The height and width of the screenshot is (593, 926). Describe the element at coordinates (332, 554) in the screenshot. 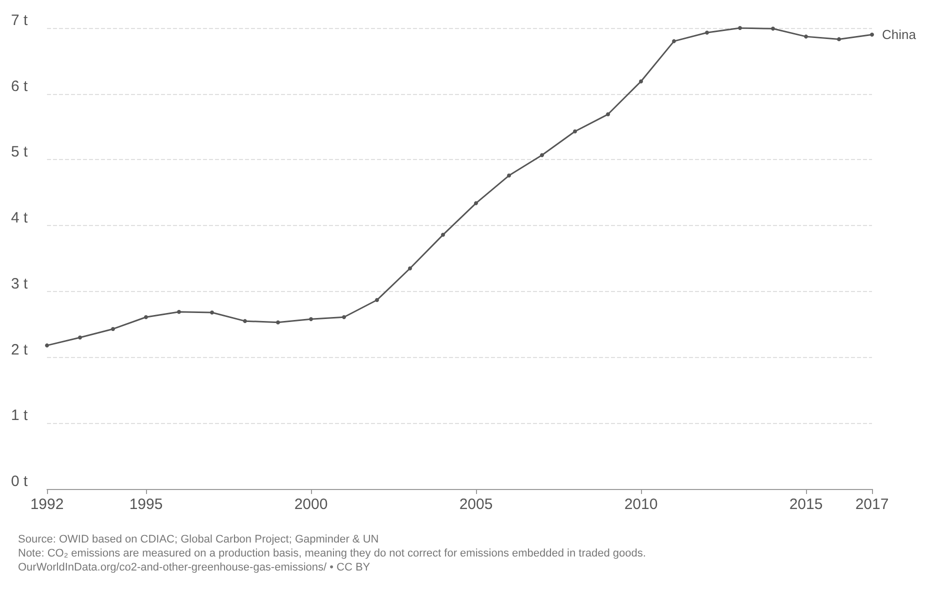

I see `text: Note: CO₂ emissions are measured on a production basis, meaning they do not correct for emissions embedded in traded goods.` at that location.